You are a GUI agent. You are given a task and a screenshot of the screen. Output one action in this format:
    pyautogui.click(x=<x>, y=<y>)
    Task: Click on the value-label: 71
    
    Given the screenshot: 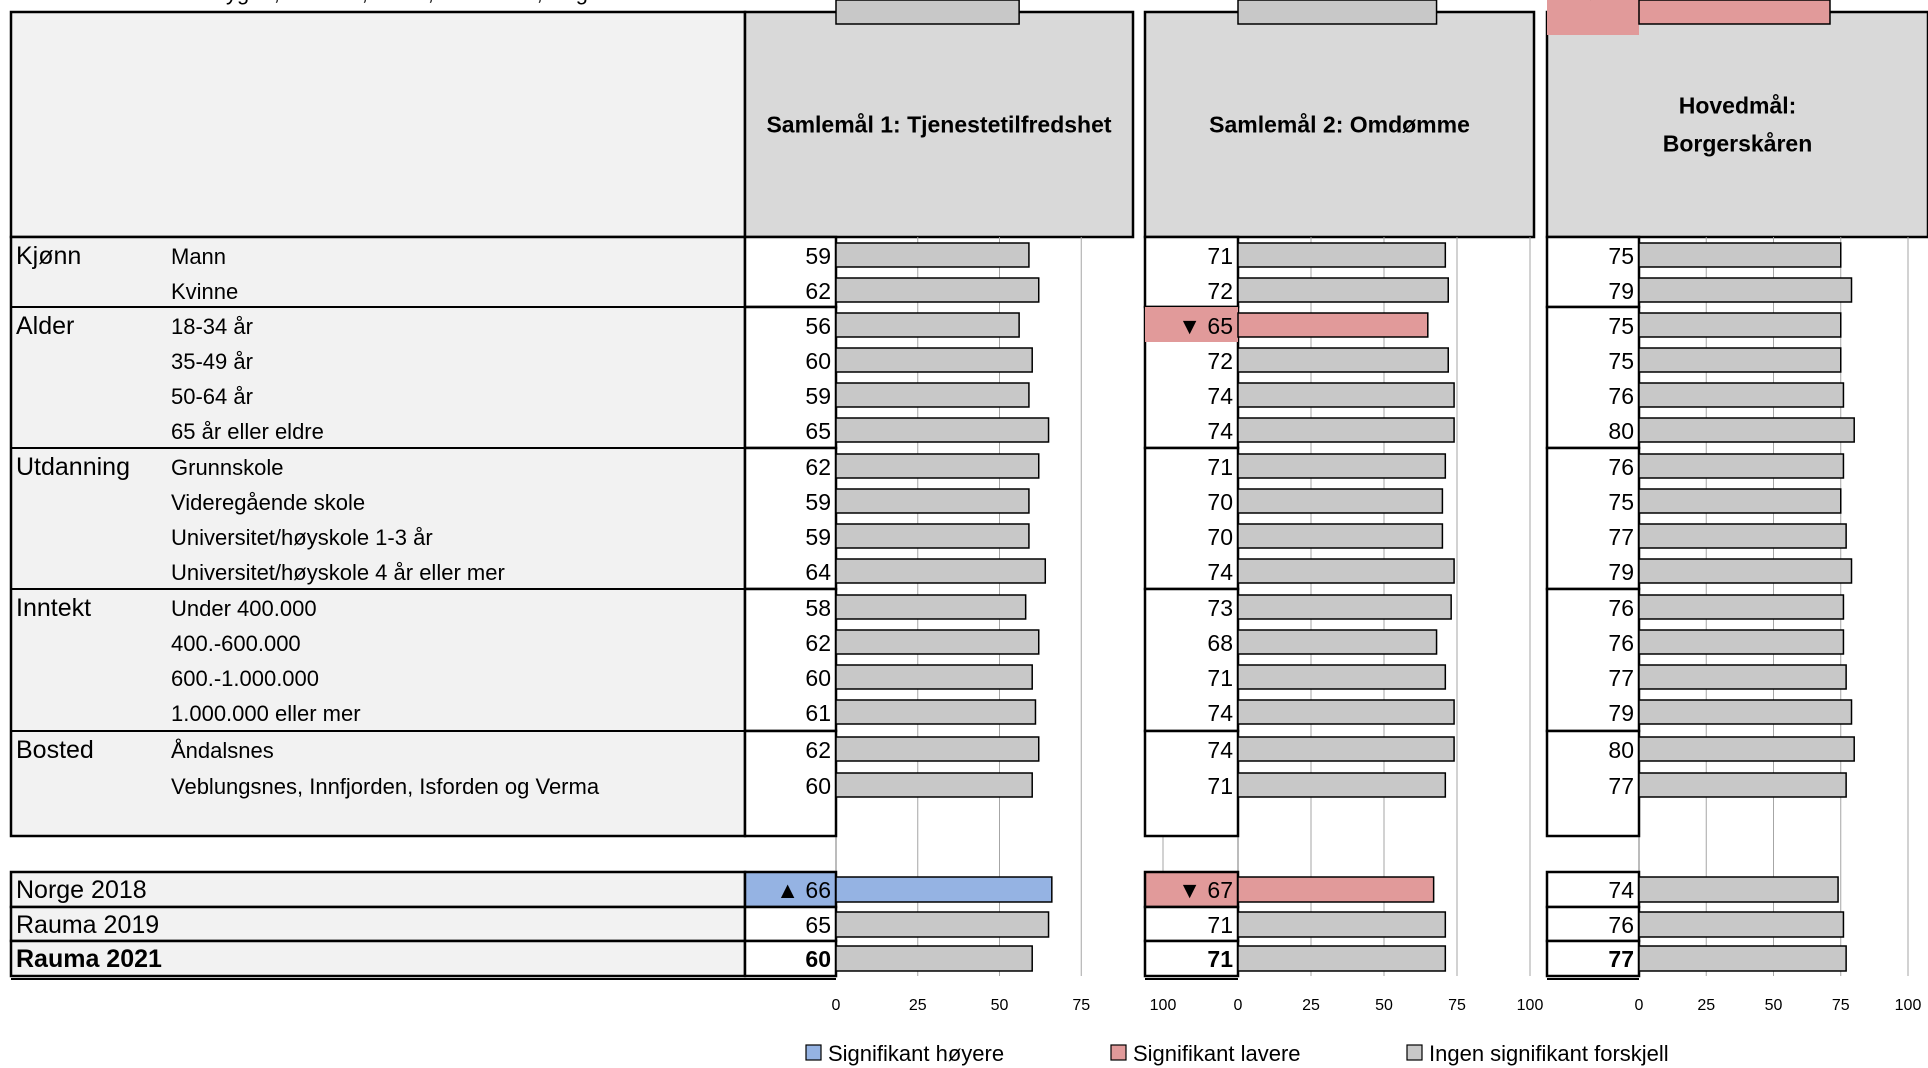 What is the action you would take?
    pyautogui.click(x=1220, y=256)
    